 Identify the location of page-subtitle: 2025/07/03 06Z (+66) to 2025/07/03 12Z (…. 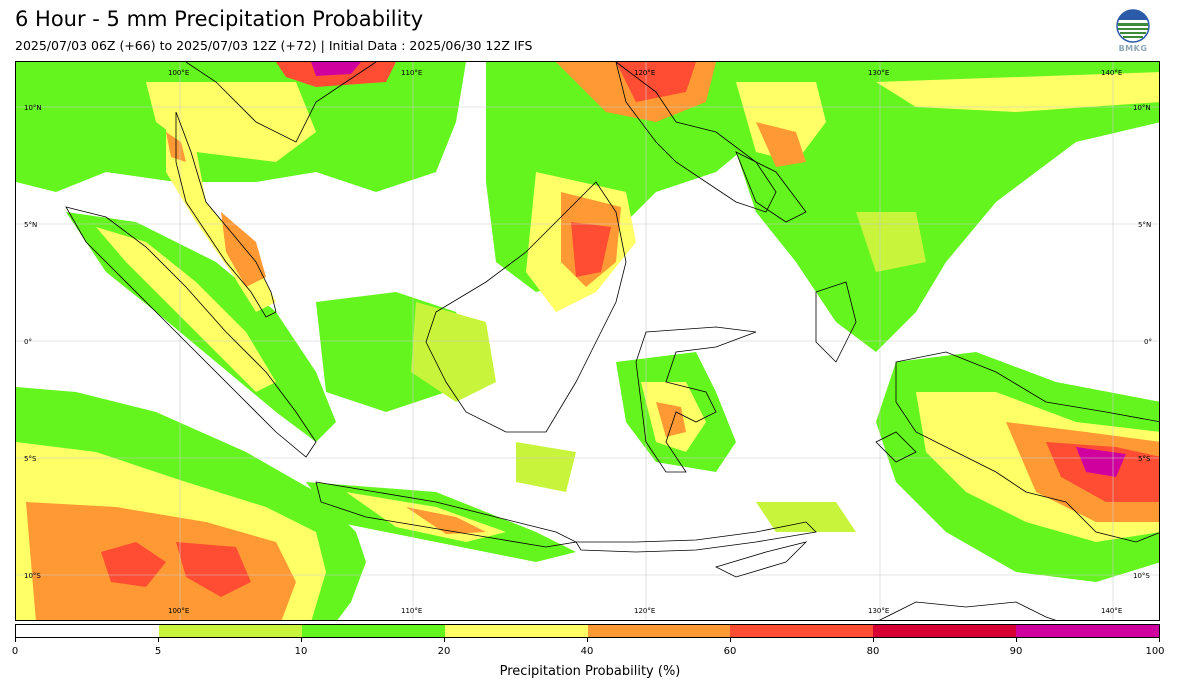
(274, 45).